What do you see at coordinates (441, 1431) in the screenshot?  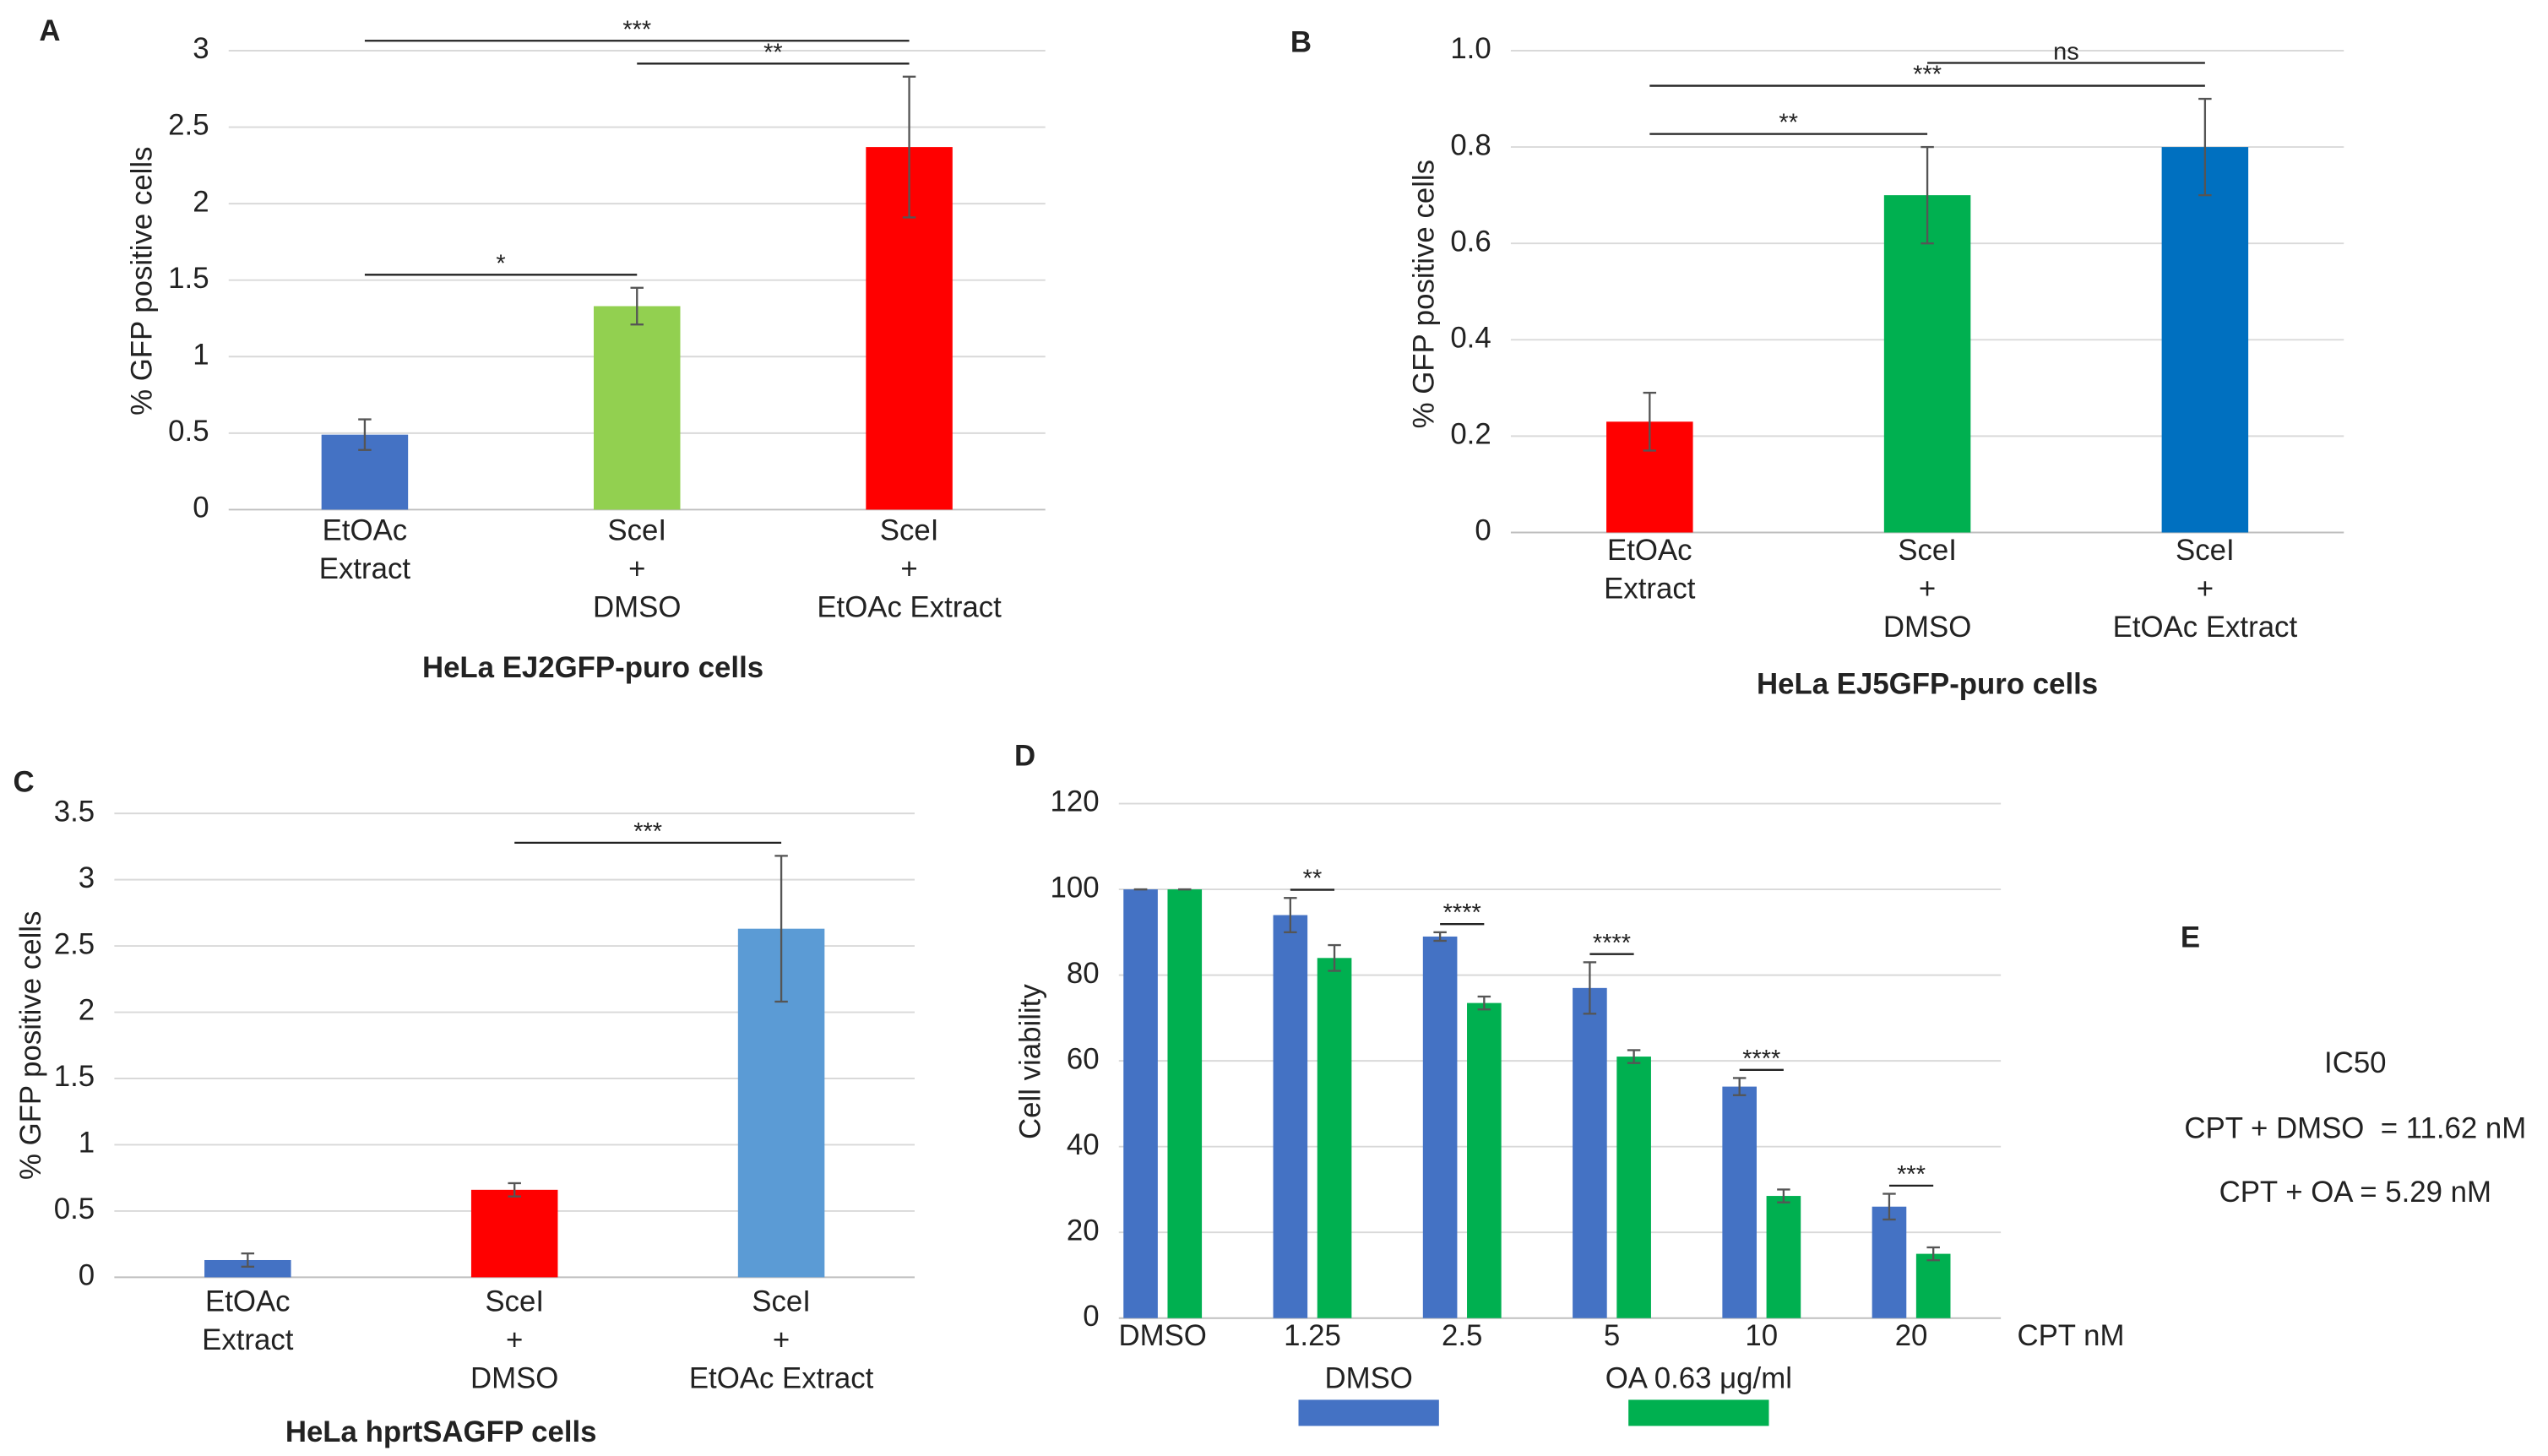 I see `x-axis-label: HeLa hprtSAGFP cells` at bounding box center [441, 1431].